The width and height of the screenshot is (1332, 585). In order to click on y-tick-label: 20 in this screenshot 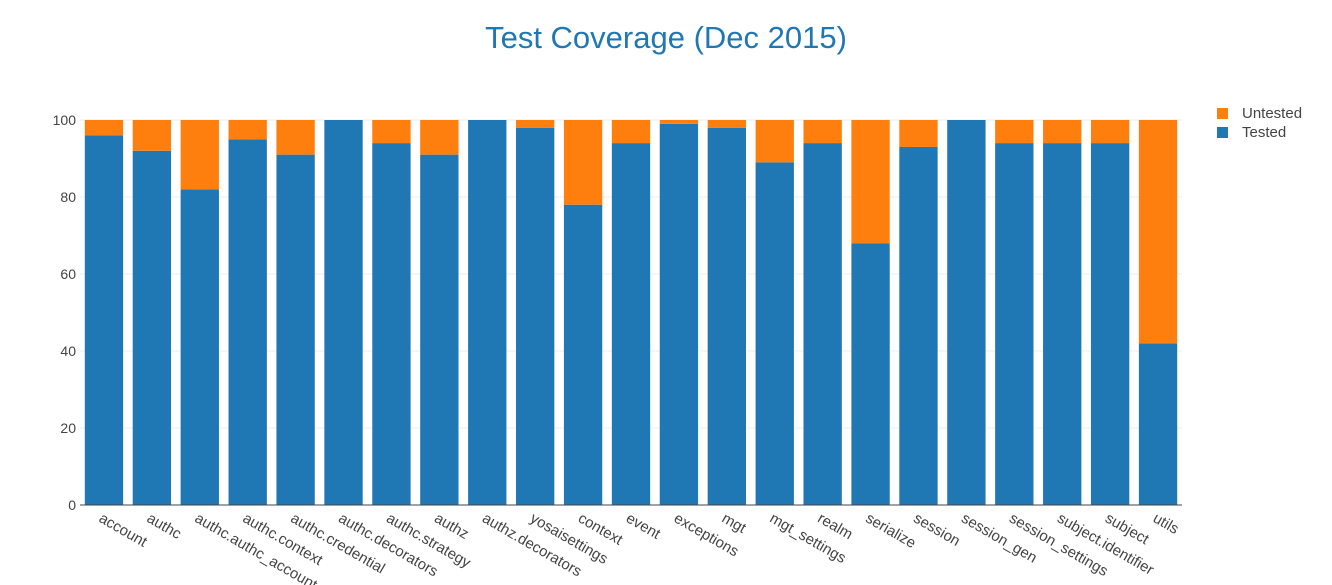, I will do `click(68, 428)`.